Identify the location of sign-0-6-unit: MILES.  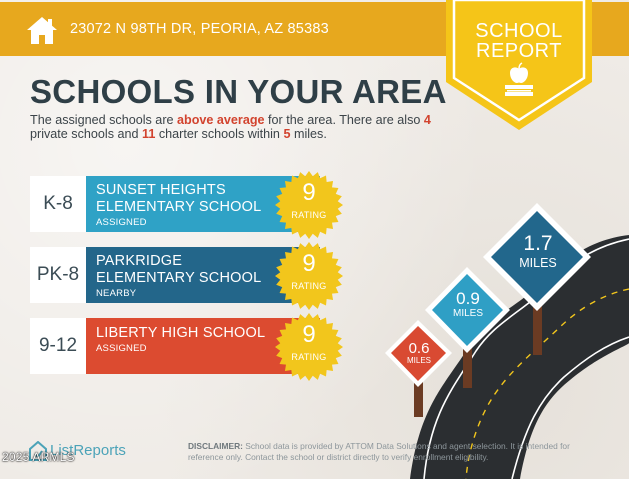
(418, 360).